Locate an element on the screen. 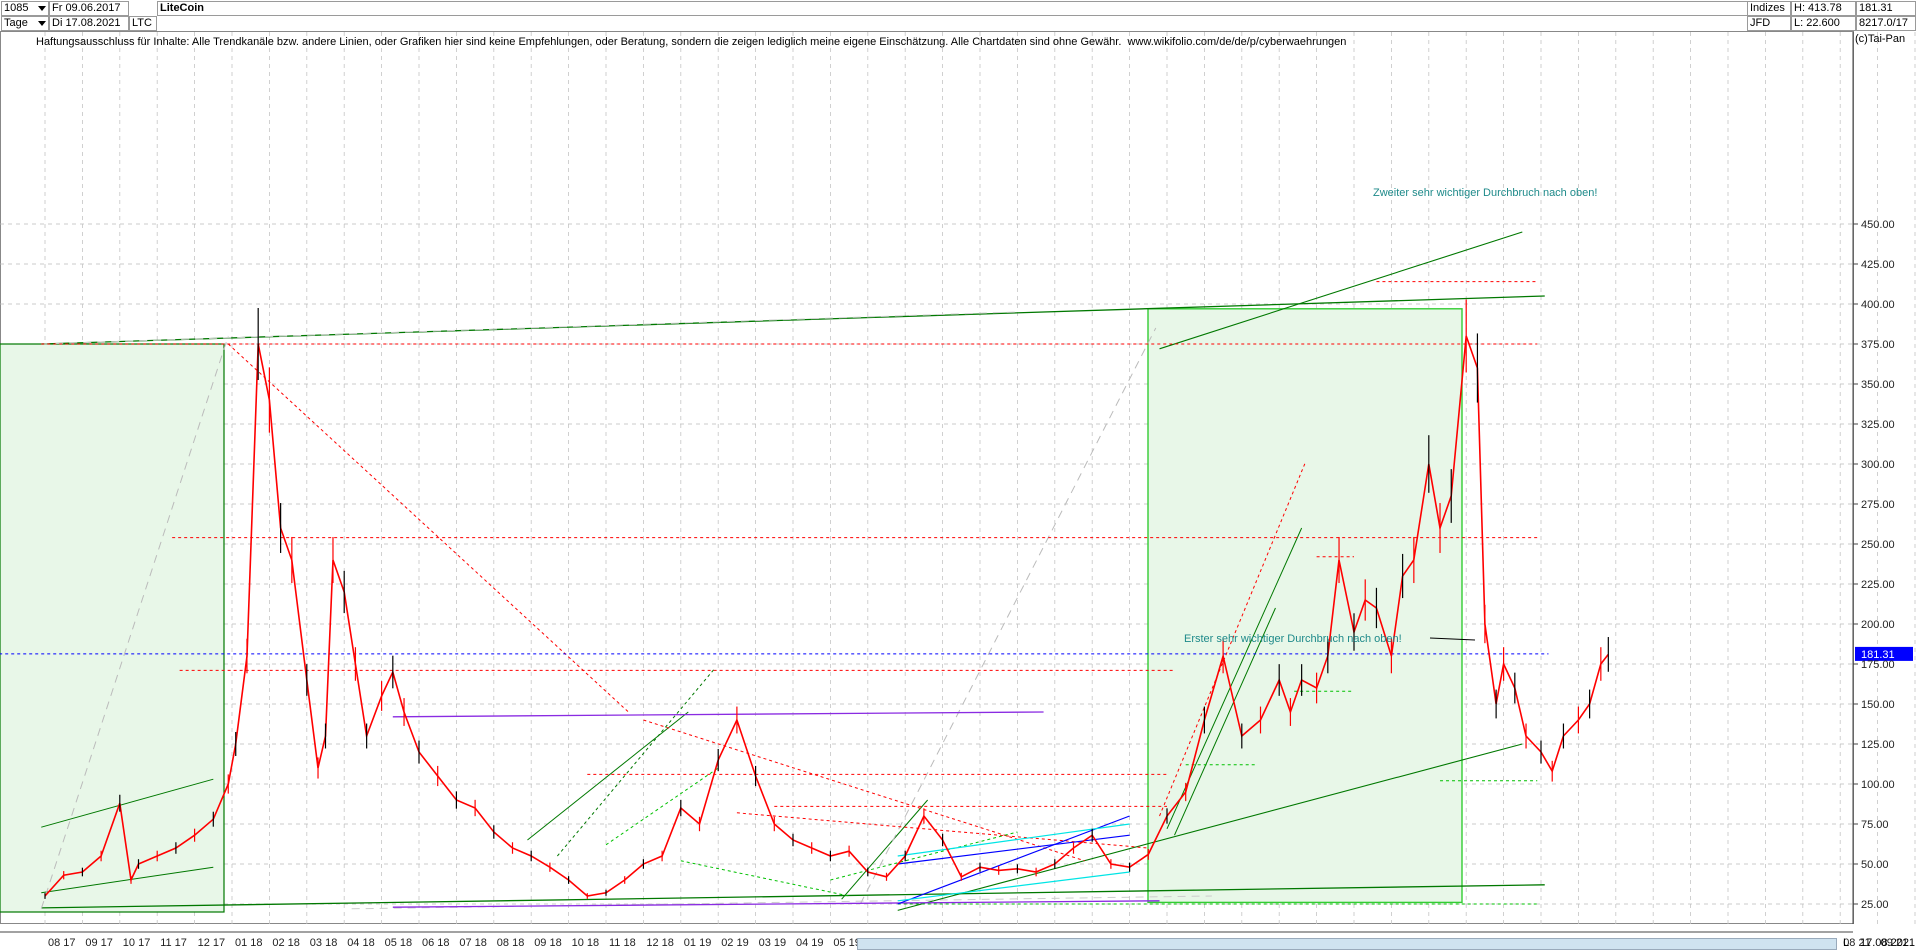  x-tick-label: 03 18 is located at coordinates (324, 943).